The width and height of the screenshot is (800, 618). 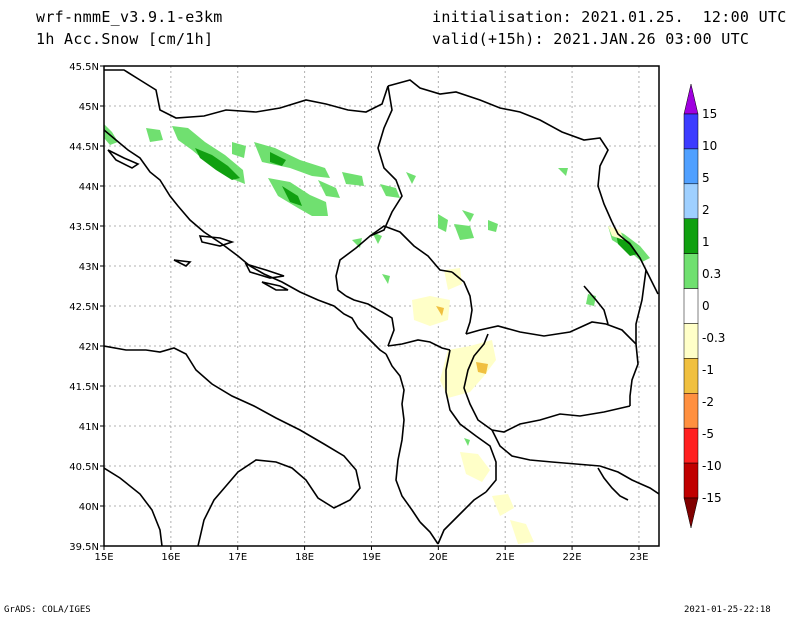 What do you see at coordinates (84, 227) in the screenshot?
I see `y-tick-label: 43.5N` at bounding box center [84, 227].